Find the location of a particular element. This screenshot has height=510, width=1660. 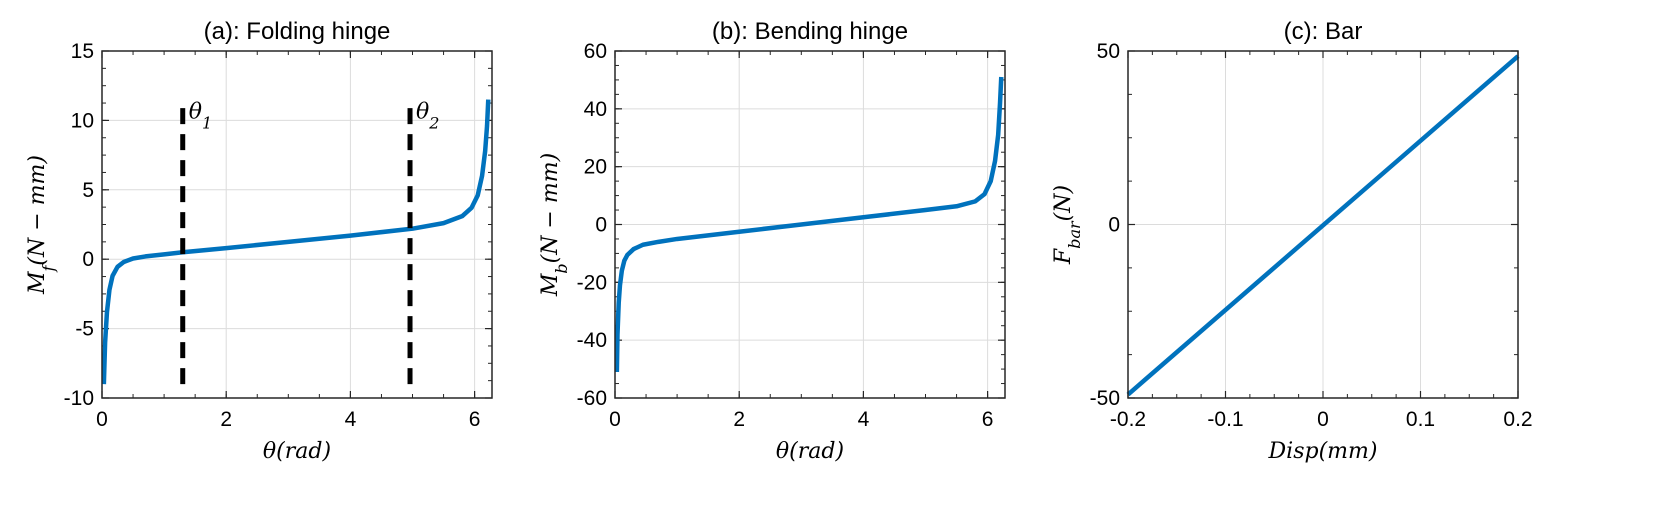

x-axis-label: Disp(mm) is located at coordinates (1323, 451).